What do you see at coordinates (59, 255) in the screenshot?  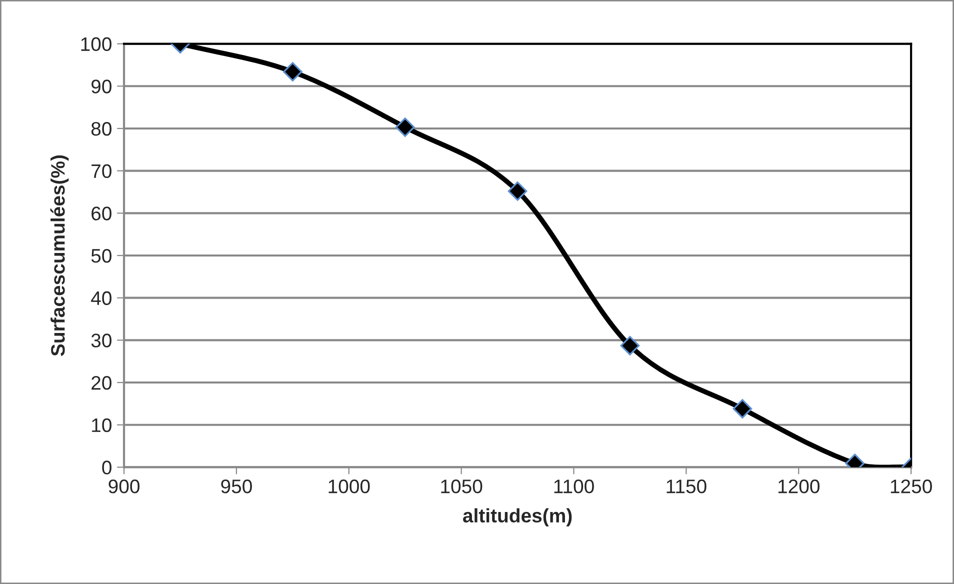 I see `y-axis-title: Surfacescumulées(%)` at bounding box center [59, 255].